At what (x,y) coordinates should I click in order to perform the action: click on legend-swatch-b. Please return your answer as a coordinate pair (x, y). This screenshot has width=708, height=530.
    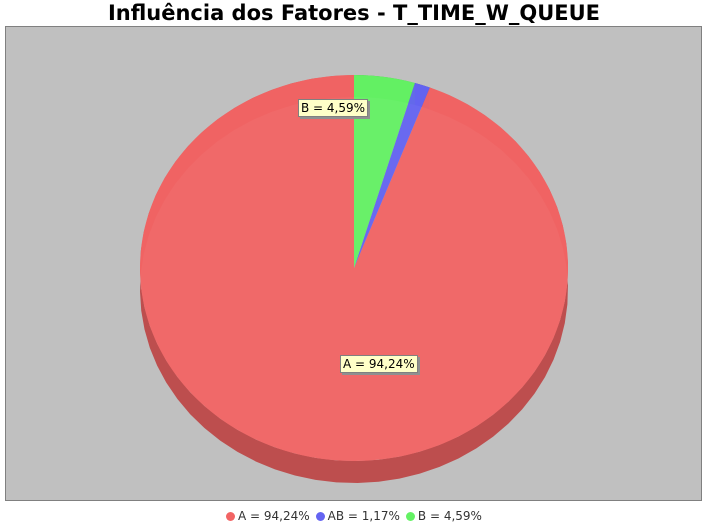
    Looking at the image, I should click on (410, 516).